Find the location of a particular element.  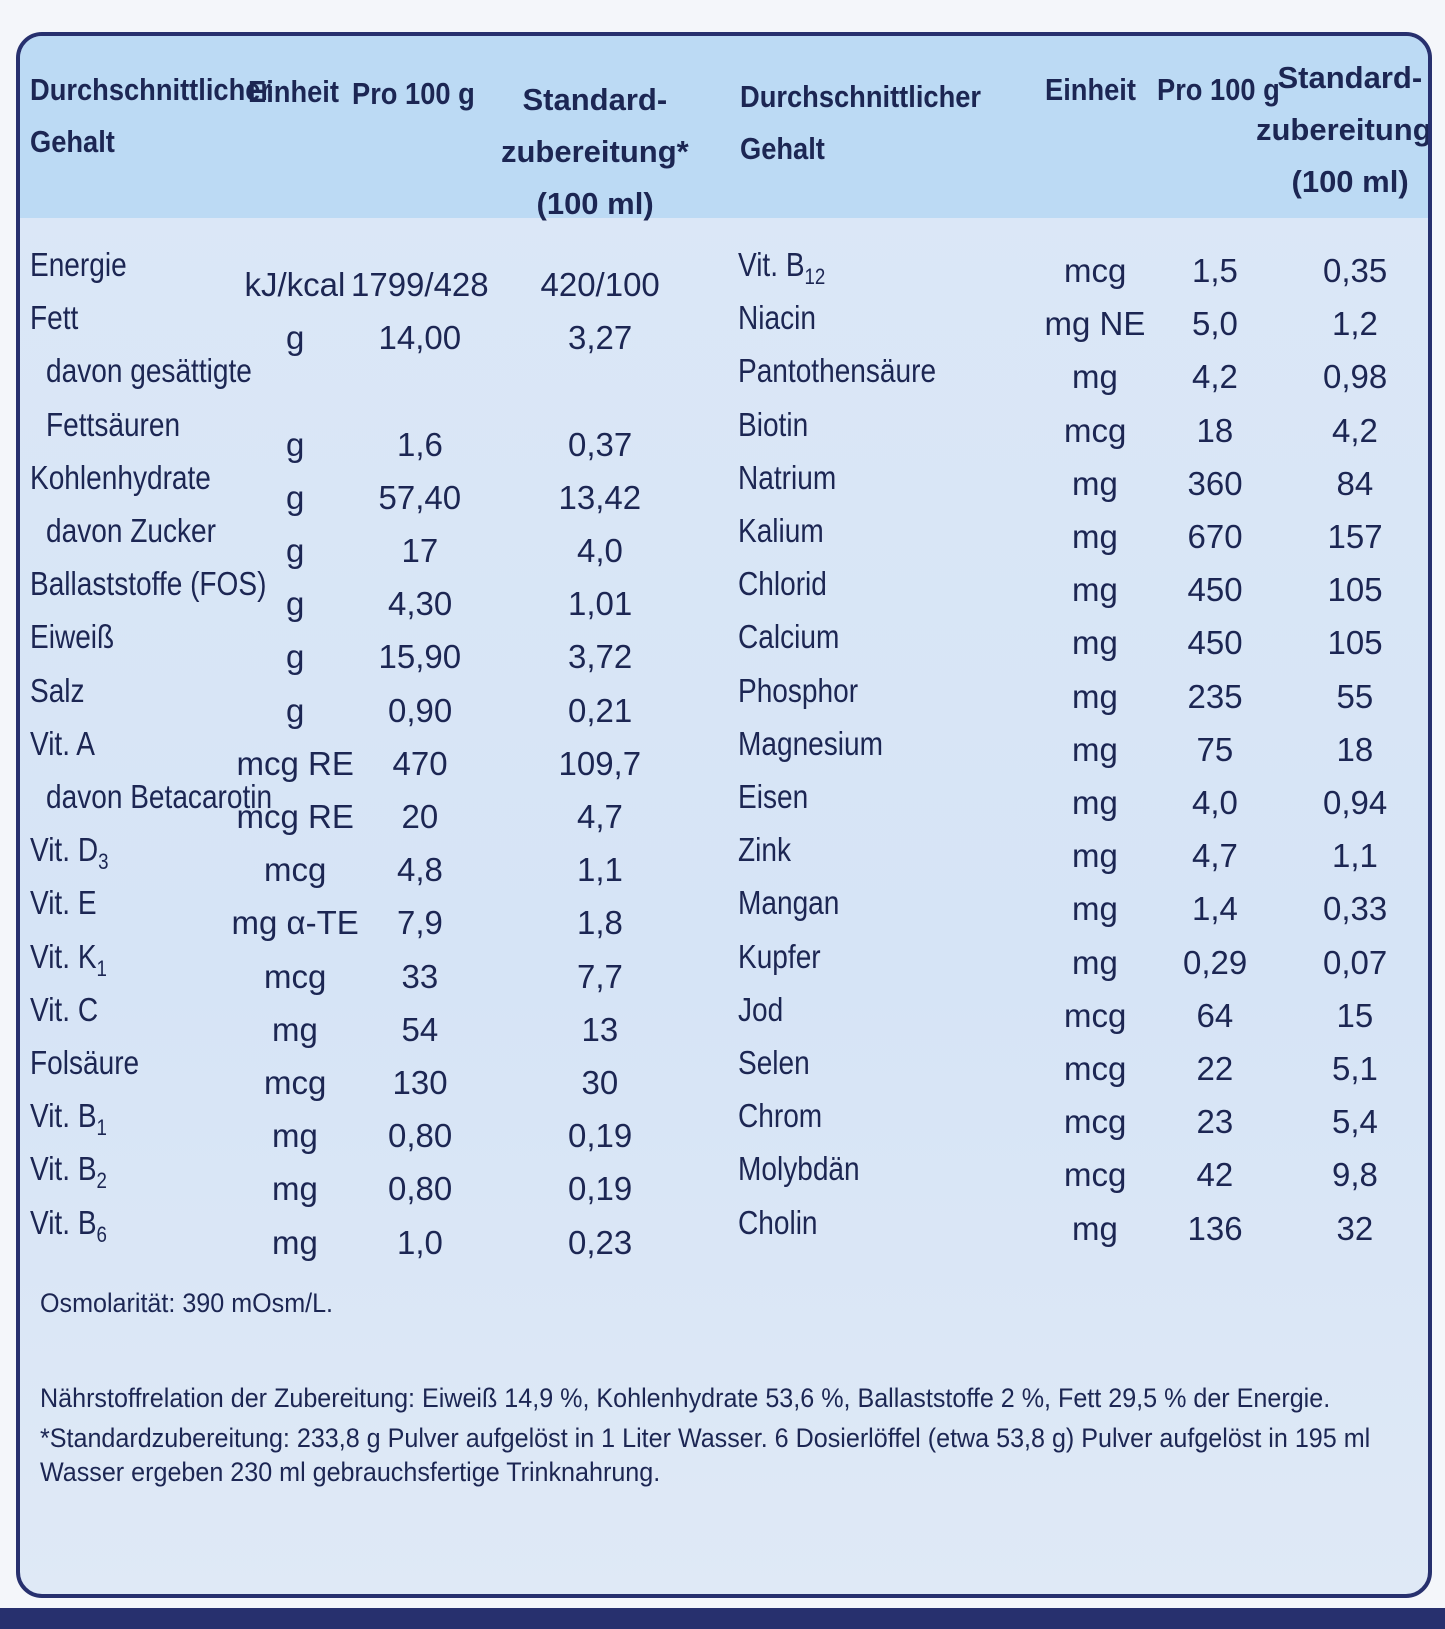

row-standard: 55 is located at coordinates (1355, 696).